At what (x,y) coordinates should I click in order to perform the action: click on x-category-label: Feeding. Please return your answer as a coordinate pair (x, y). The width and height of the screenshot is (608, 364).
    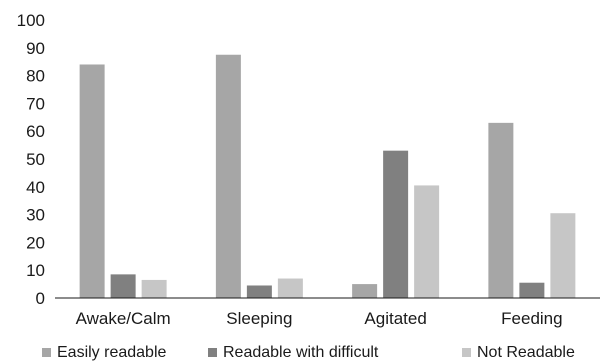
    Looking at the image, I should click on (531, 318).